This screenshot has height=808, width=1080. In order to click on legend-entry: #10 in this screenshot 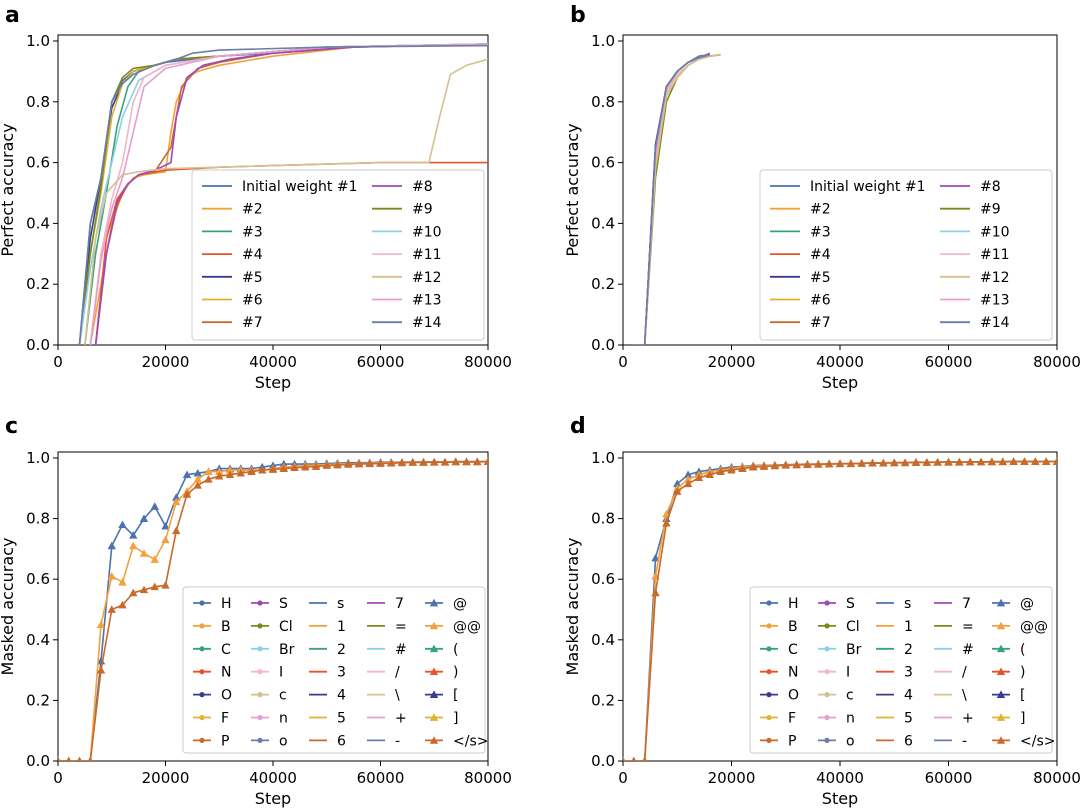, I will do `click(975, 232)`.